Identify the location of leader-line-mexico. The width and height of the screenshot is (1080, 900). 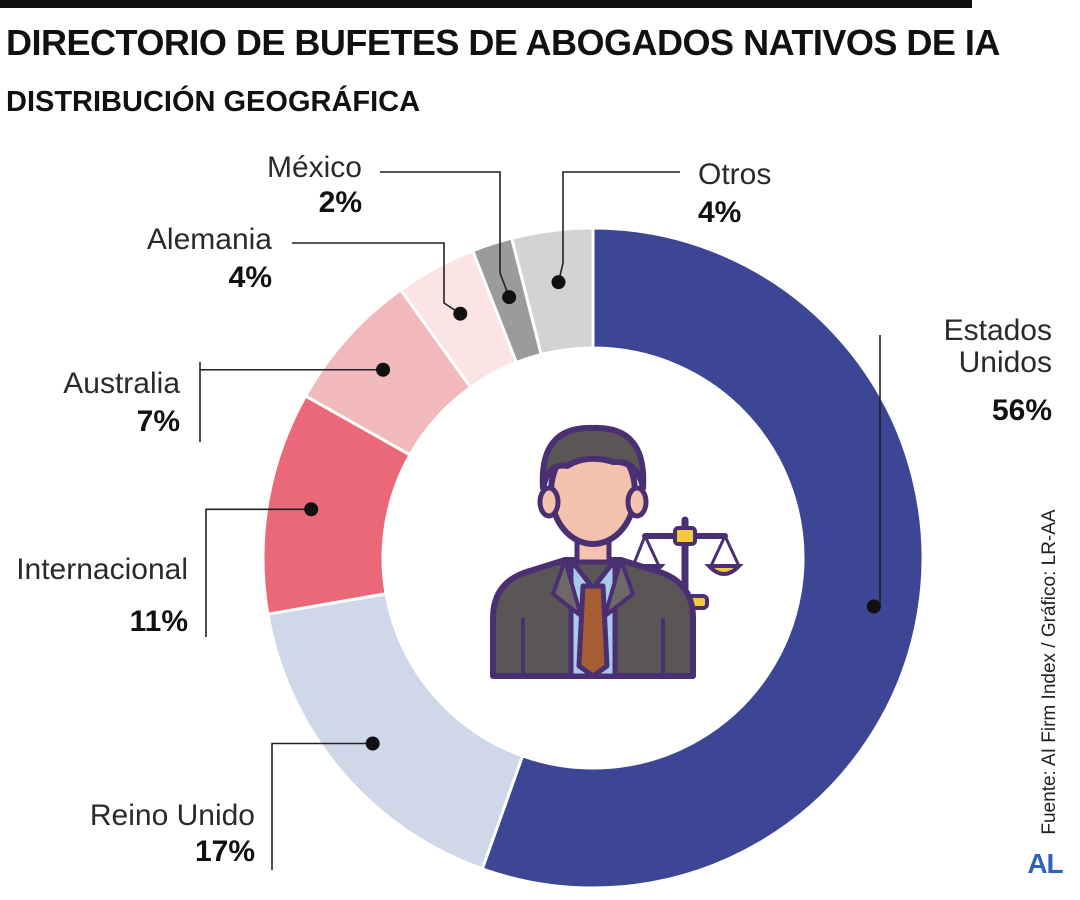
(445, 234).